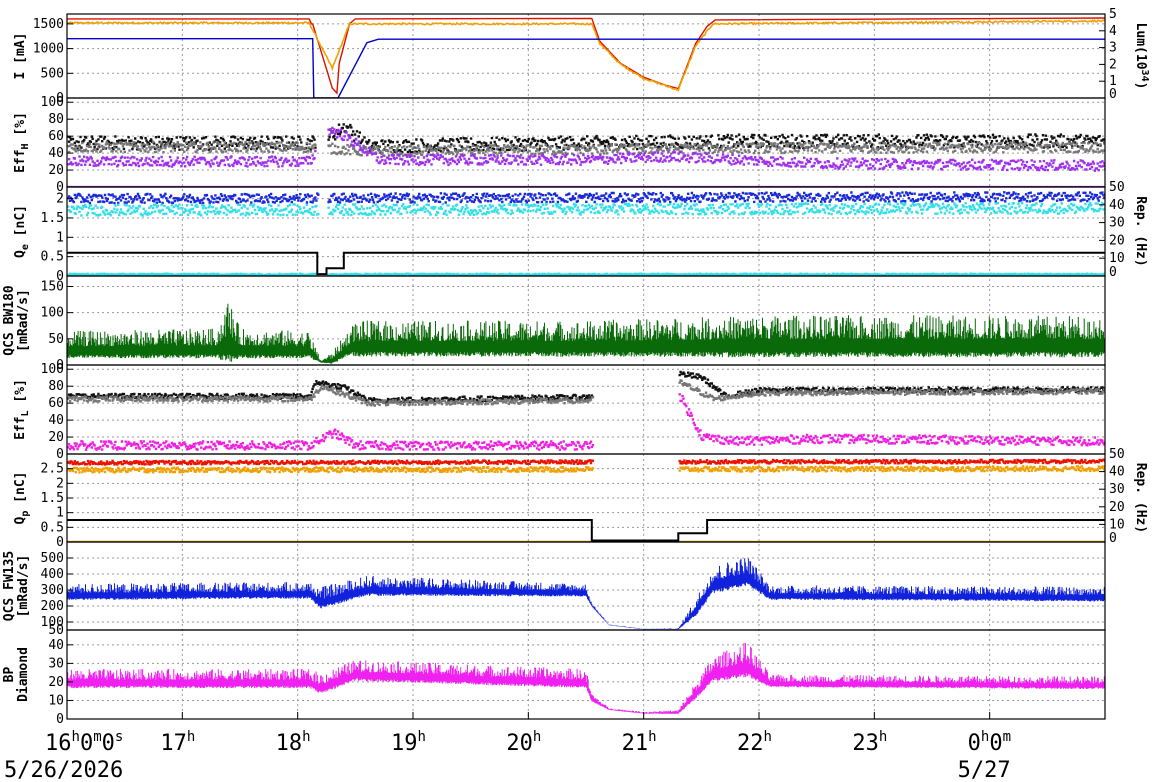  I want to click on right-y-tick-label: 2, so click(1113, 64).